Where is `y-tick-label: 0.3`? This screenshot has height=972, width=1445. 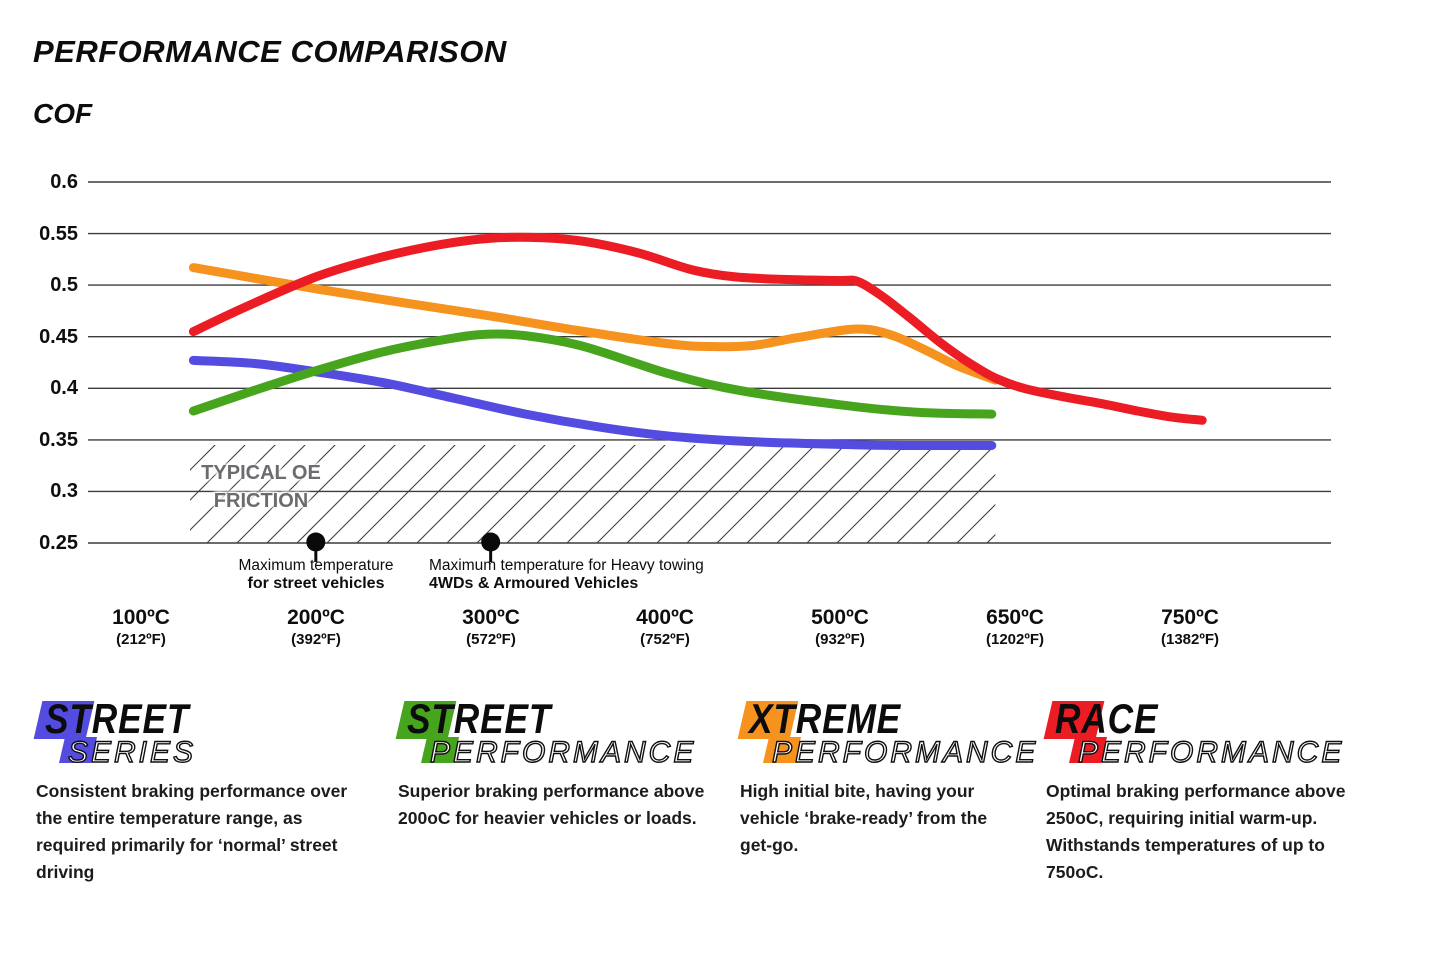
y-tick-label: 0.3 is located at coordinates (64, 491).